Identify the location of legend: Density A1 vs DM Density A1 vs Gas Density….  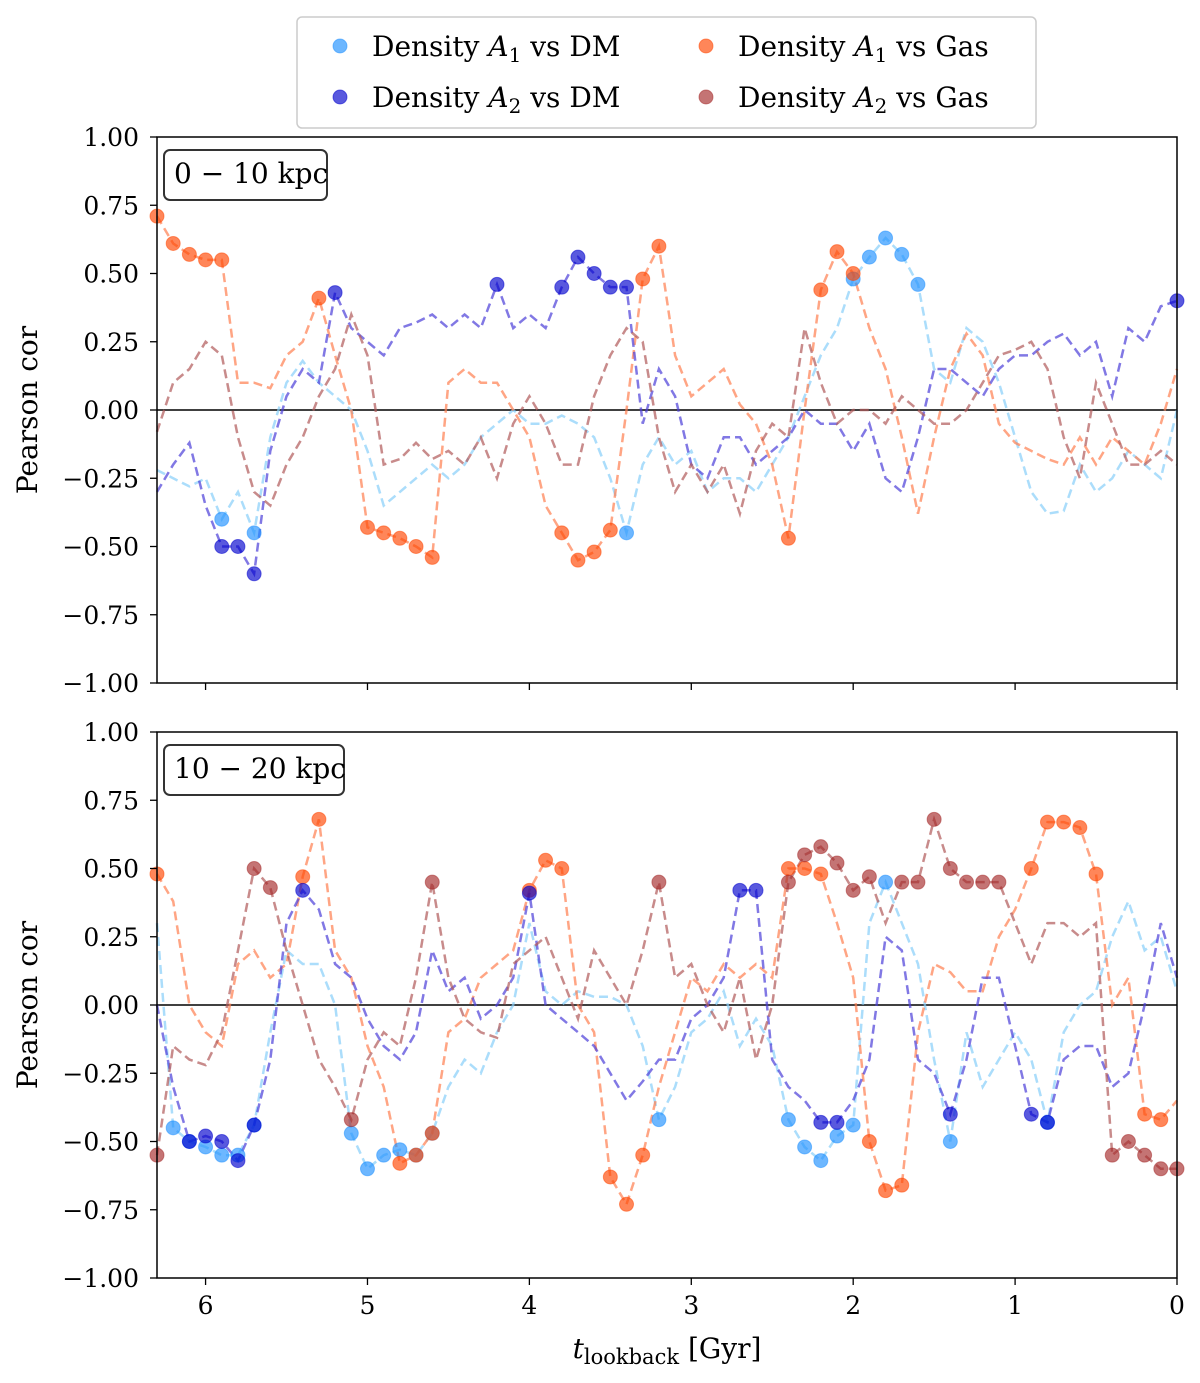
(666, 72).